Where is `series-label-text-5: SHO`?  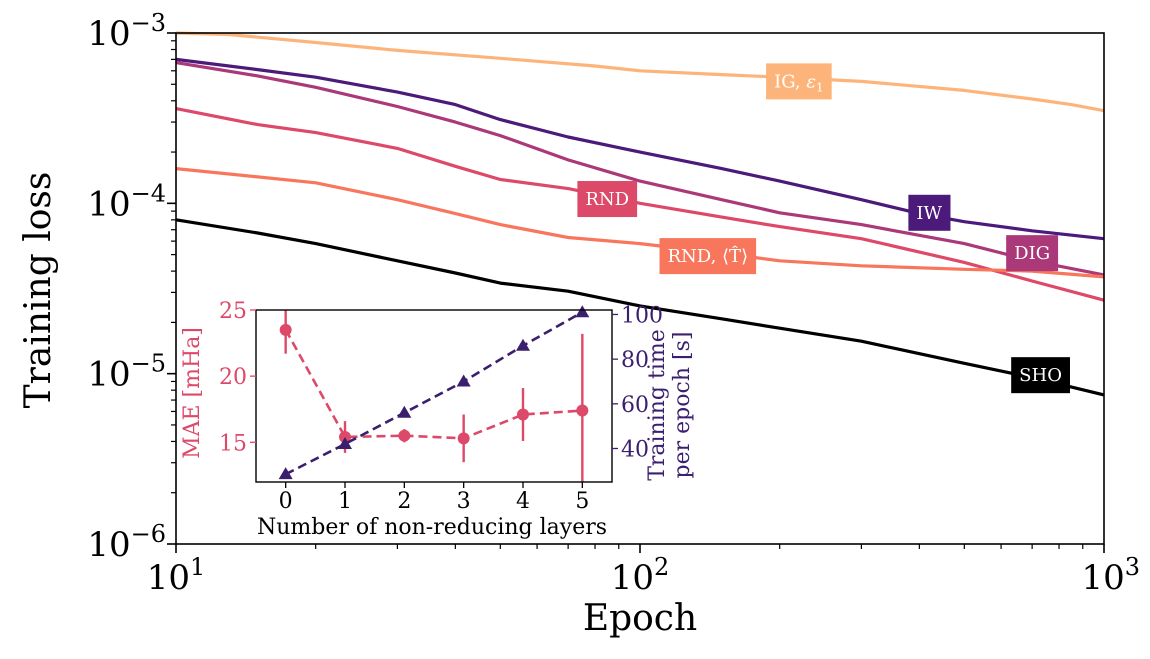 series-label-text-5: SHO is located at coordinates (1040, 375).